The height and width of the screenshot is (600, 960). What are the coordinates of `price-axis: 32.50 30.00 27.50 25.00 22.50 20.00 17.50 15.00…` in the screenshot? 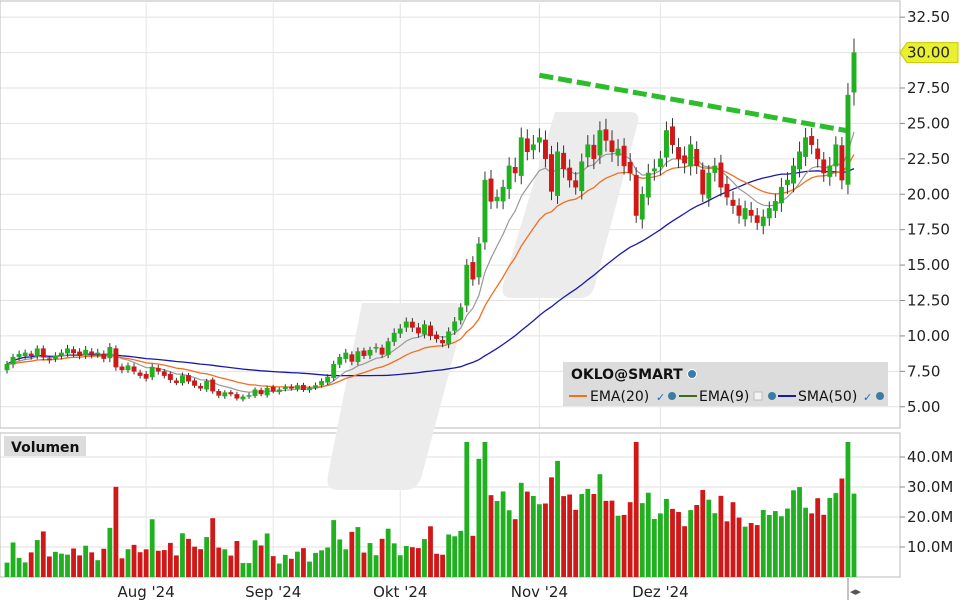 It's located at (925, 212).